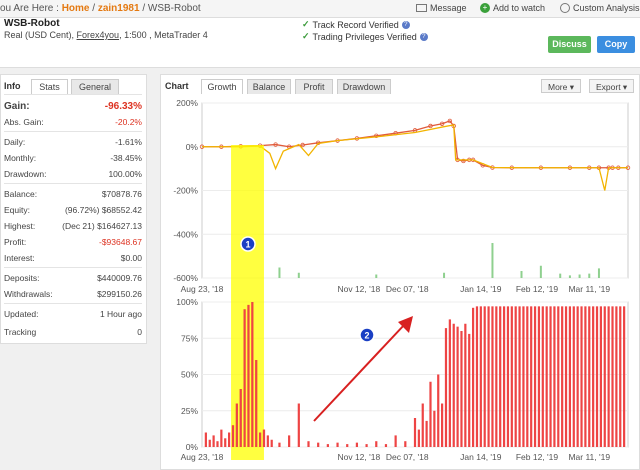 The image size is (640, 470). I want to click on monthly-value: -38.45%, so click(126, 158).